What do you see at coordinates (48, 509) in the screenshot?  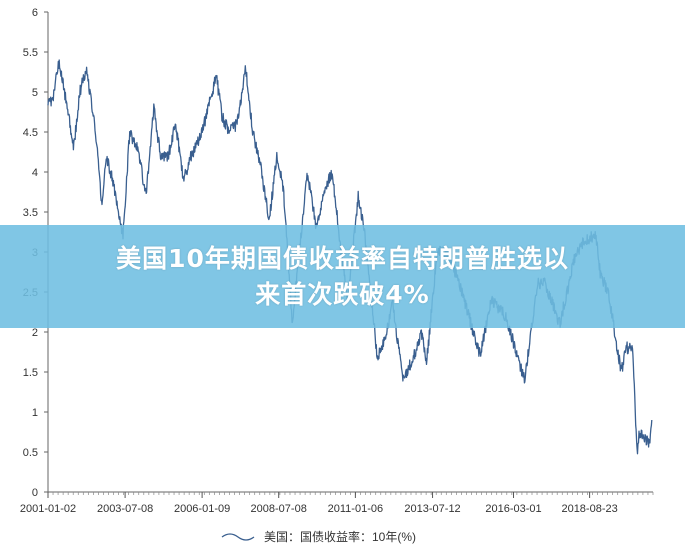 I see `x-tick-label: 2001-01-02` at bounding box center [48, 509].